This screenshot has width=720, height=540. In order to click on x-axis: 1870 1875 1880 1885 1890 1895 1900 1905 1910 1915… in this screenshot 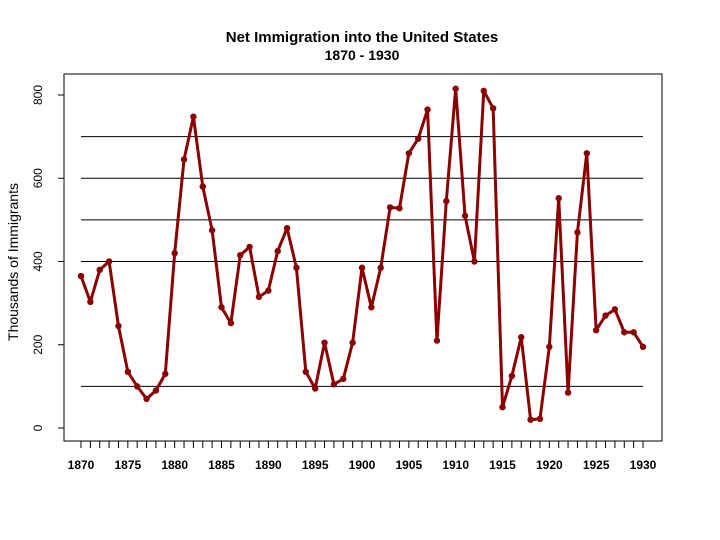, I will do `click(362, 456)`.